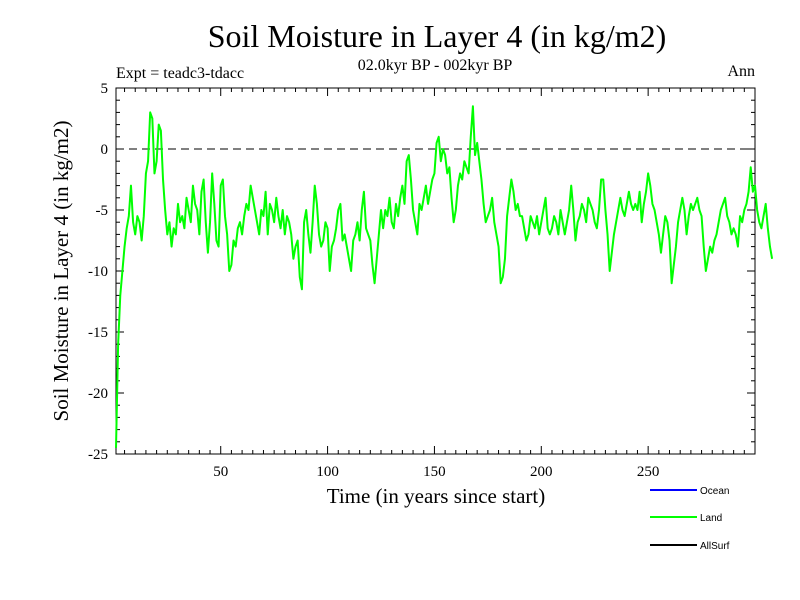 Image resolution: width=800 pixels, height=600 pixels. Describe the element at coordinates (220, 472) in the screenshot. I see `x-tick-label: 50` at that location.